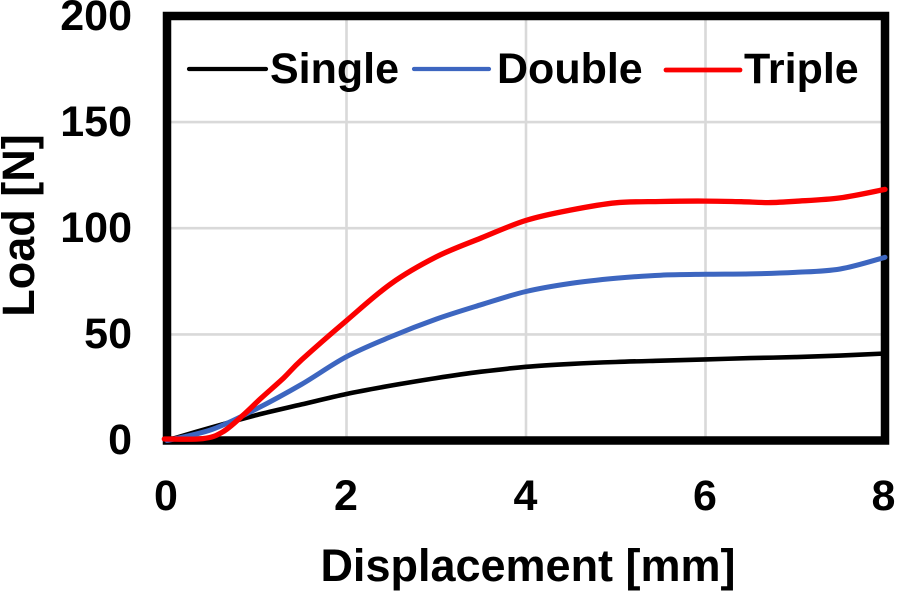 The image size is (898, 591). Describe the element at coordinates (527, 565) in the screenshot. I see `svg-text: Displacement [mm]` at that location.